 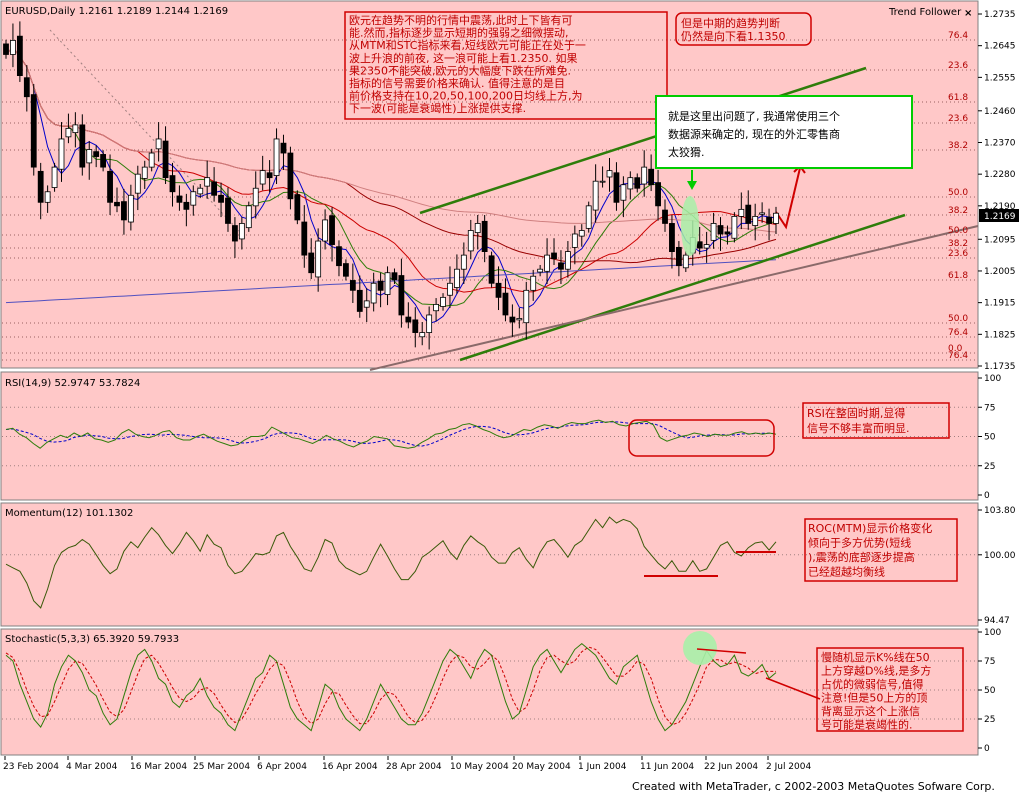 I want to click on mid-term-note-box, so click(x=743, y=29).